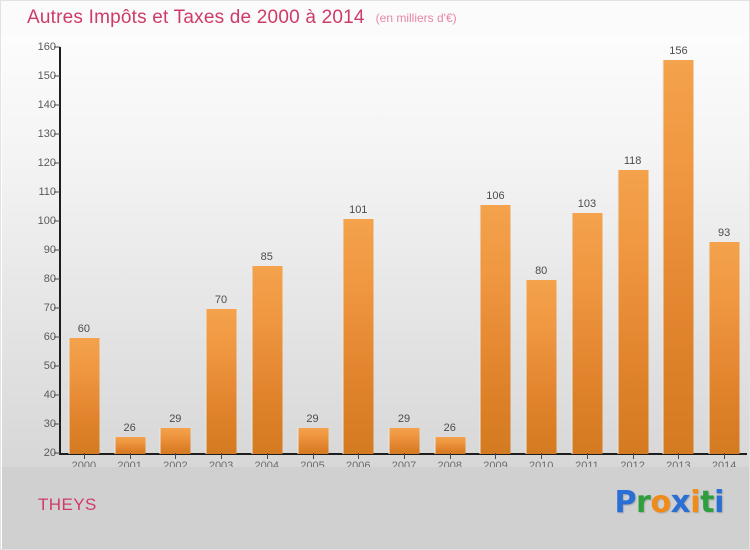 The image size is (750, 550). I want to click on y-axis-tick-label: 80, so click(49, 279).